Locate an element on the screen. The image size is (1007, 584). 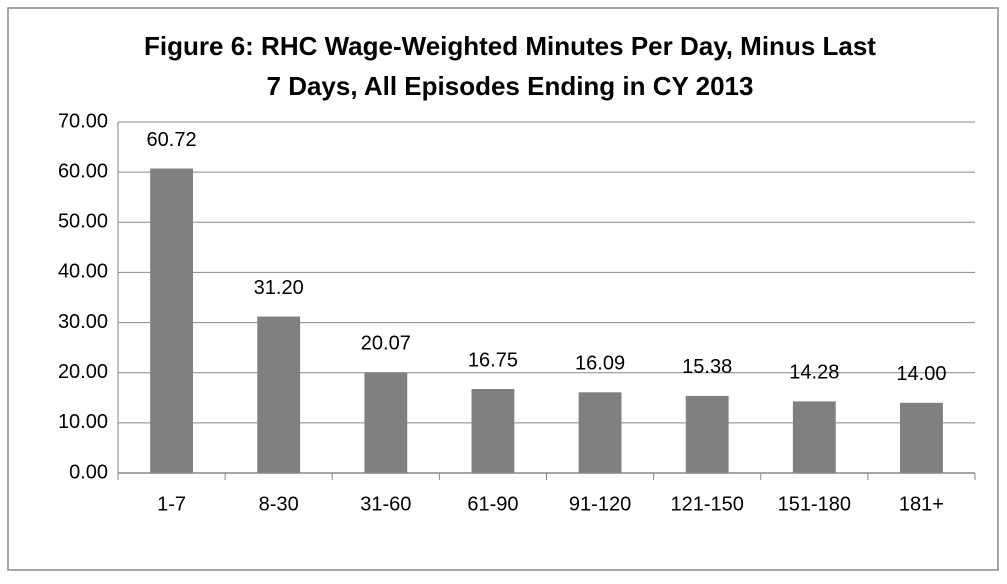
y-tick-label: 20.00 is located at coordinates (83, 372).